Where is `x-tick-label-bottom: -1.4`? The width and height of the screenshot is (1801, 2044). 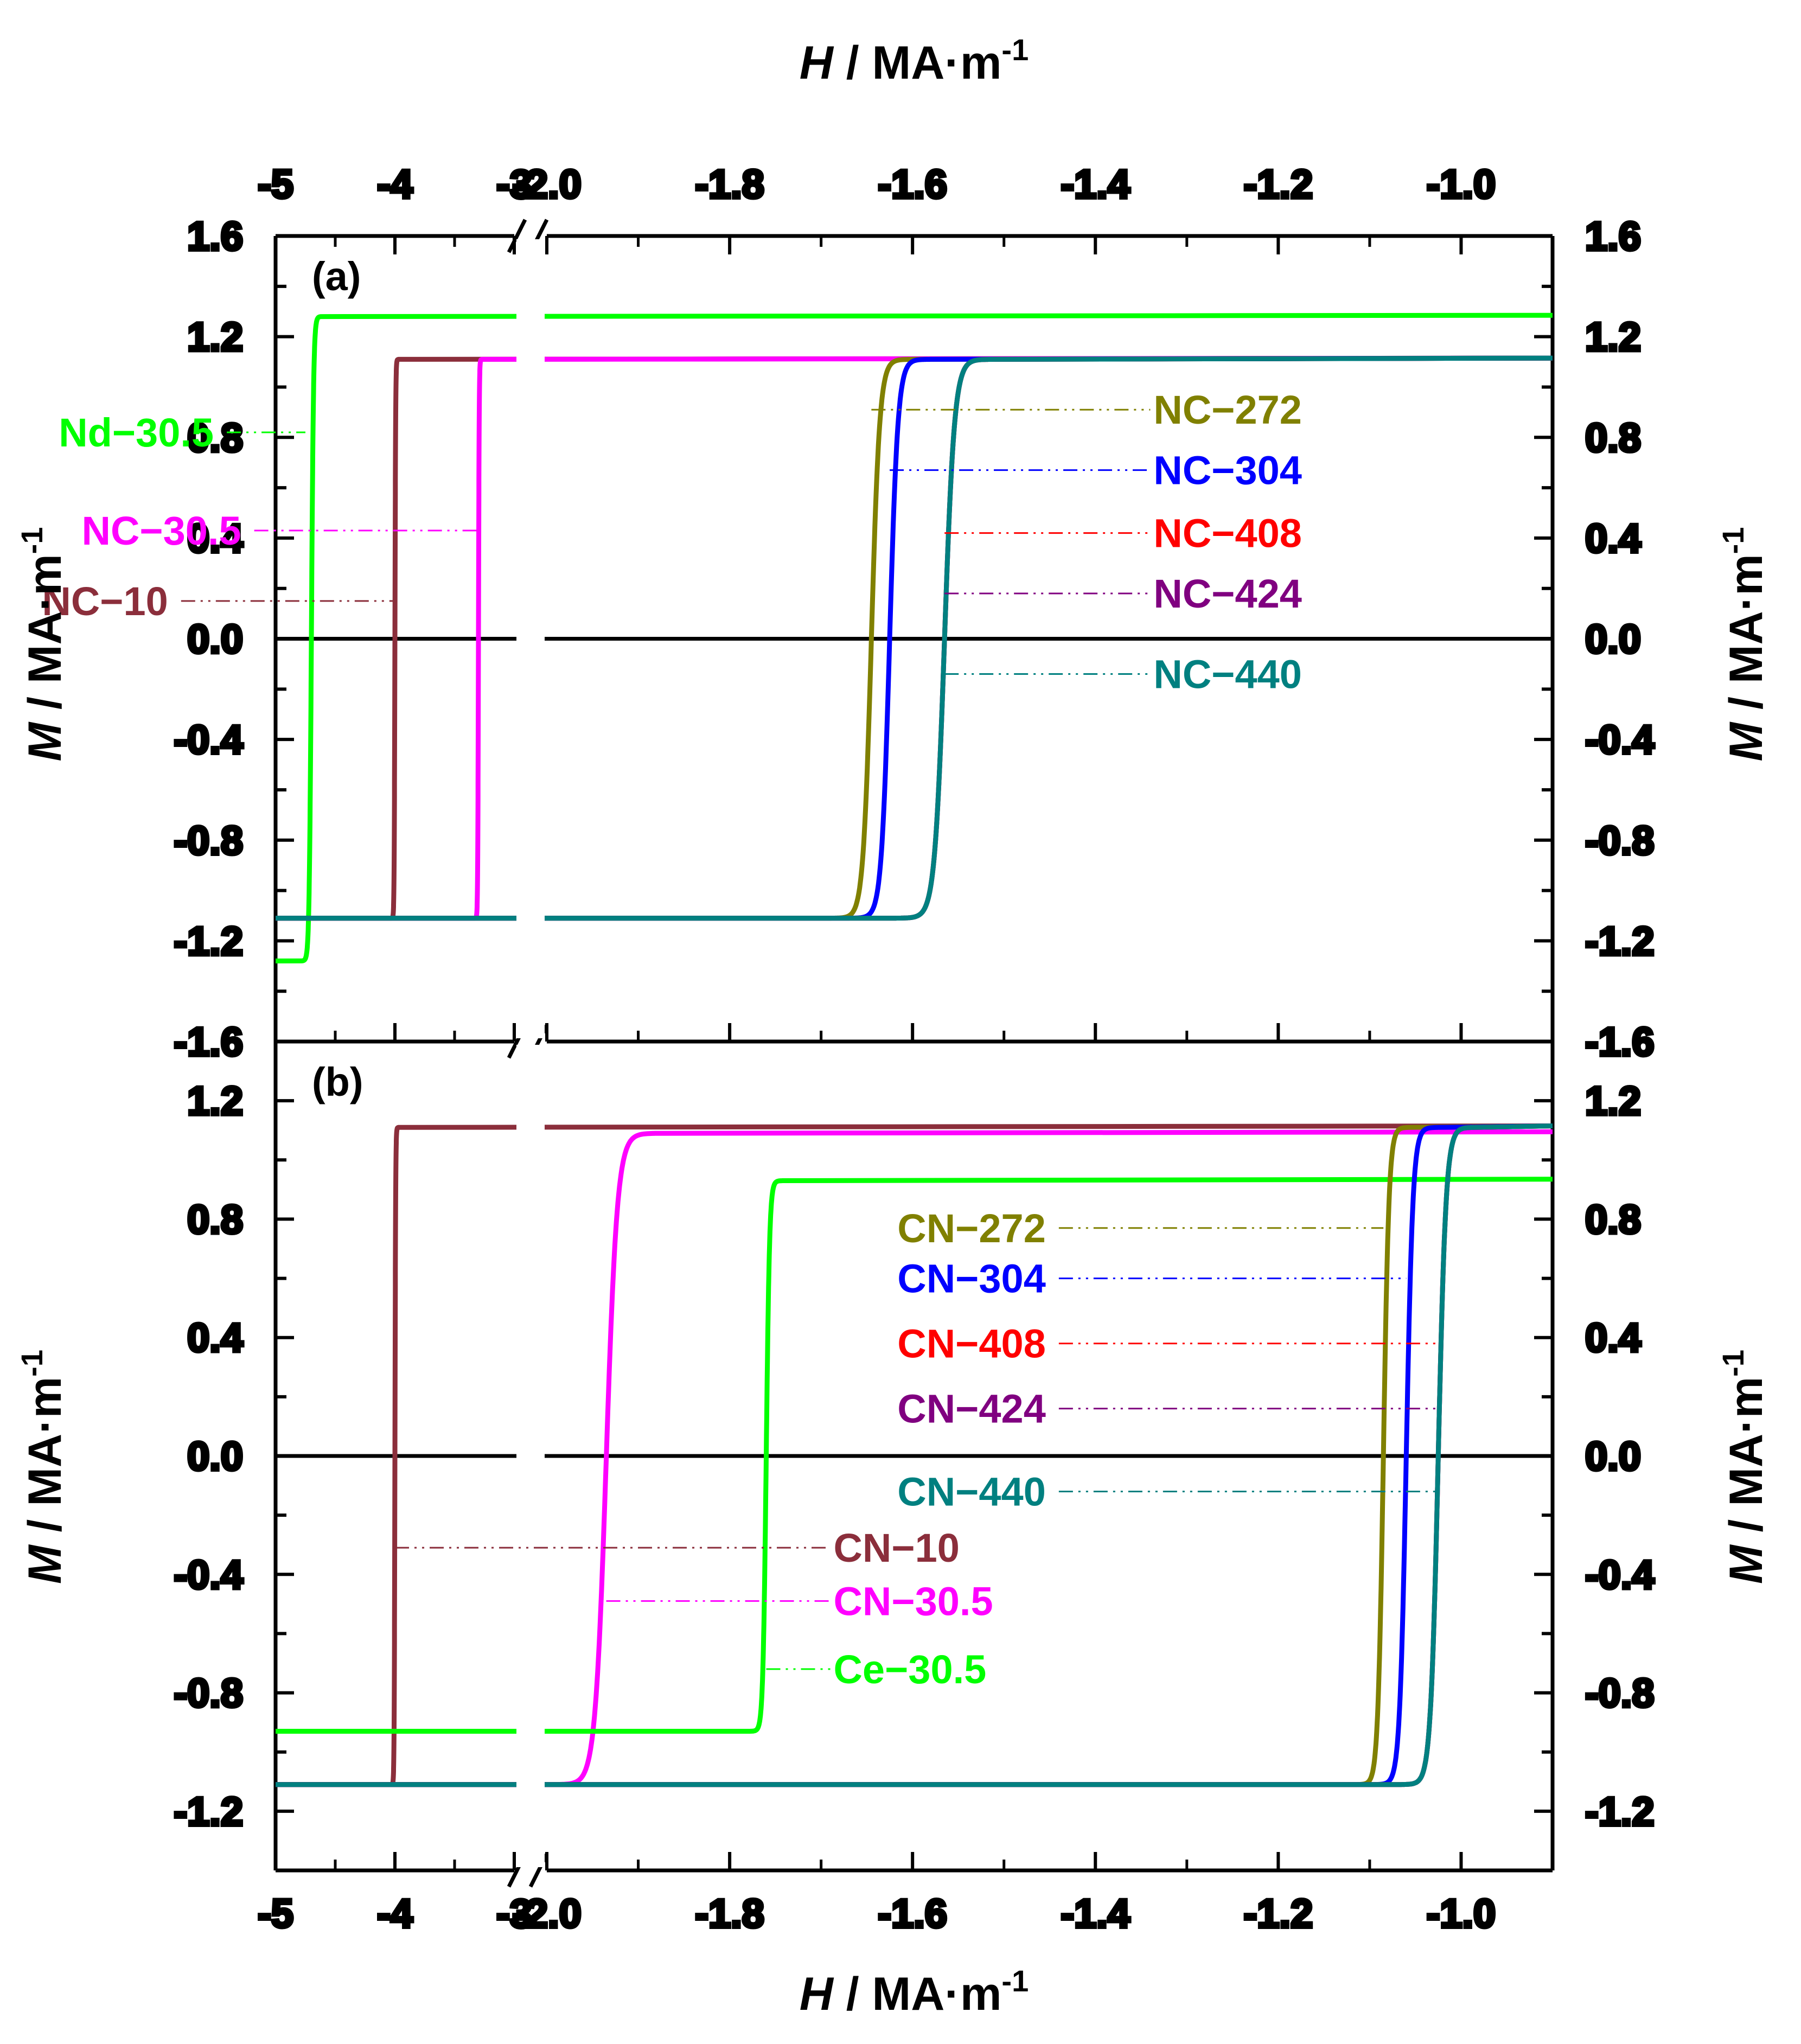
x-tick-label-bottom: -1.4 is located at coordinates (1096, 1913).